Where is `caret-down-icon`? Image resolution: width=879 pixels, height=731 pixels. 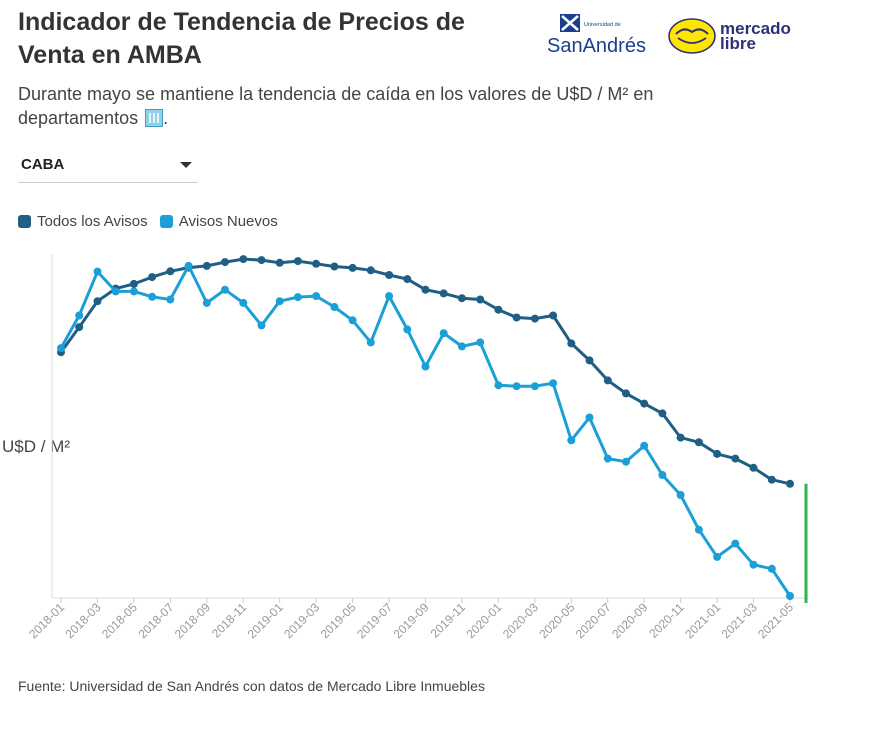 caret-down-icon is located at coordinates (186, 165).